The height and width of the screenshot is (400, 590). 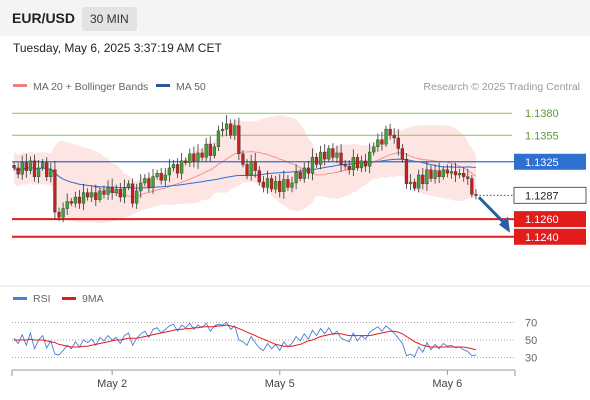 What do you see at coordinates (504, 224) in the screenshot?
I see `forecast-arrow-head` at bounding box center [504, 224].